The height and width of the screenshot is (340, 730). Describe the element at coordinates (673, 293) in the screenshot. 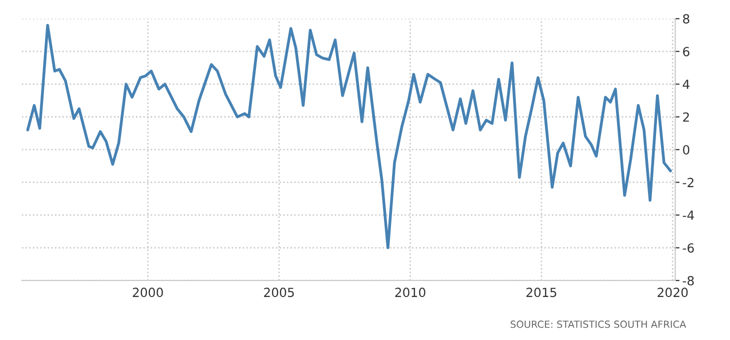

I see `x-tick-label: 2020` at that location.